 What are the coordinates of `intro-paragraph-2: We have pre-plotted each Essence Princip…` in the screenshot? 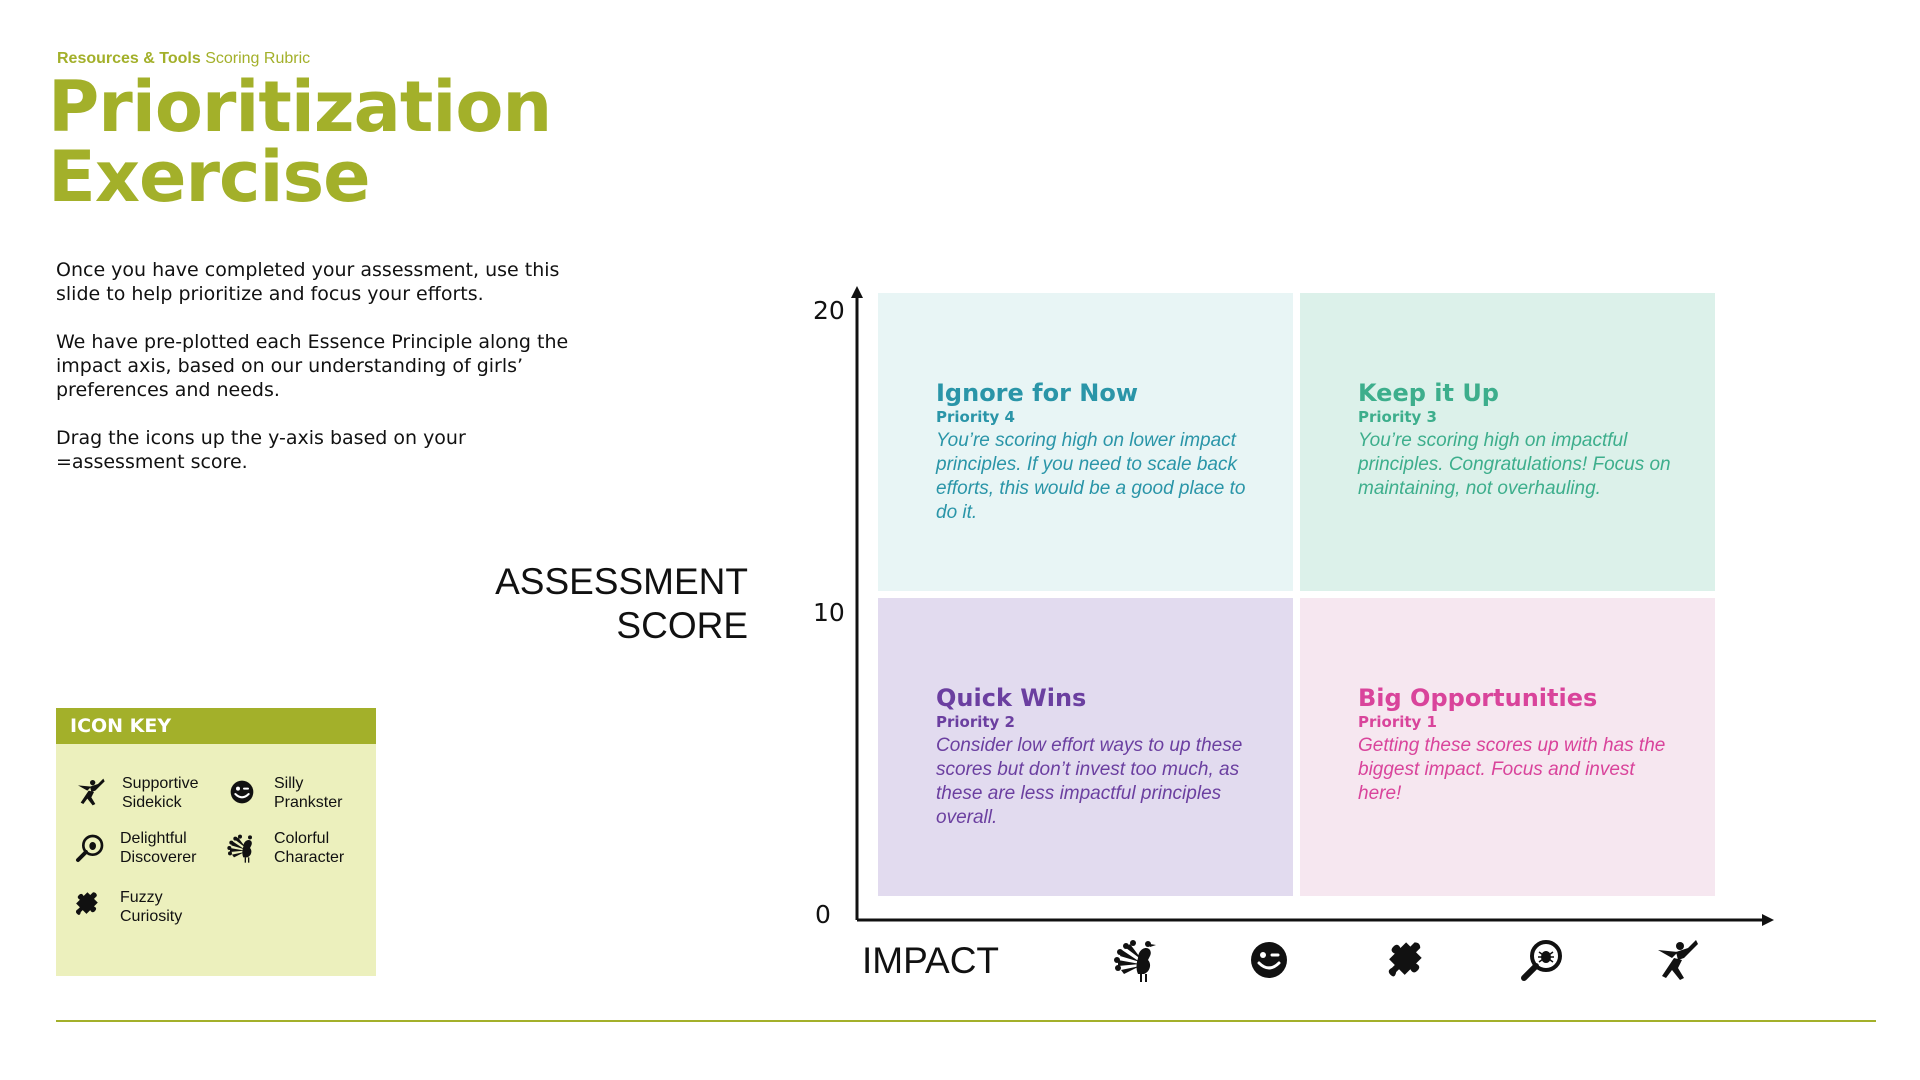 It's located at (312, 366).